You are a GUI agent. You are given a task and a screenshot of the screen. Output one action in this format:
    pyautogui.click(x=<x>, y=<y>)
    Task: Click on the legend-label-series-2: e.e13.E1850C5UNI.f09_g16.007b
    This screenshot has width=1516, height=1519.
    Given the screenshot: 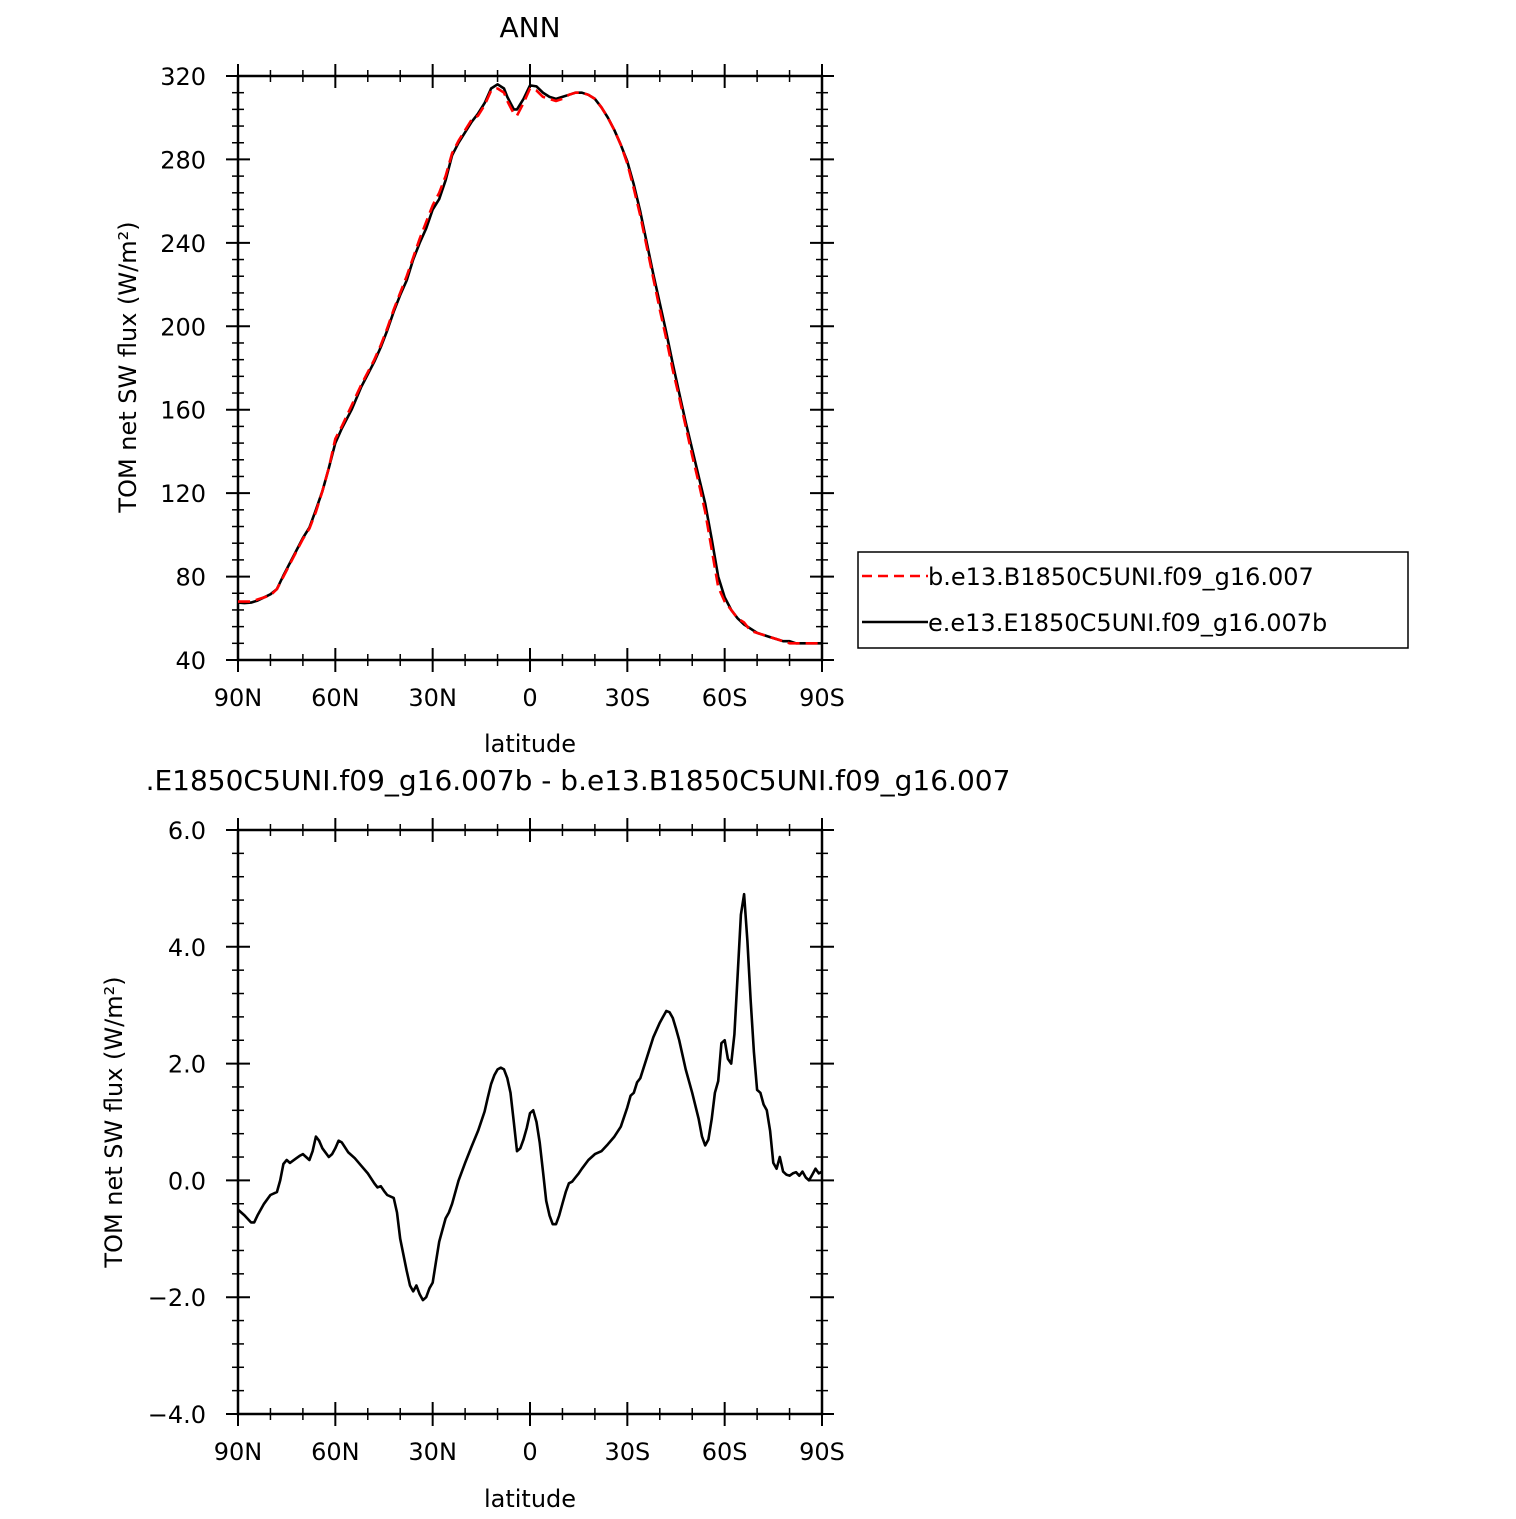 What is the action you would take?
    pyautogui.click(x=1127, y=623)
    